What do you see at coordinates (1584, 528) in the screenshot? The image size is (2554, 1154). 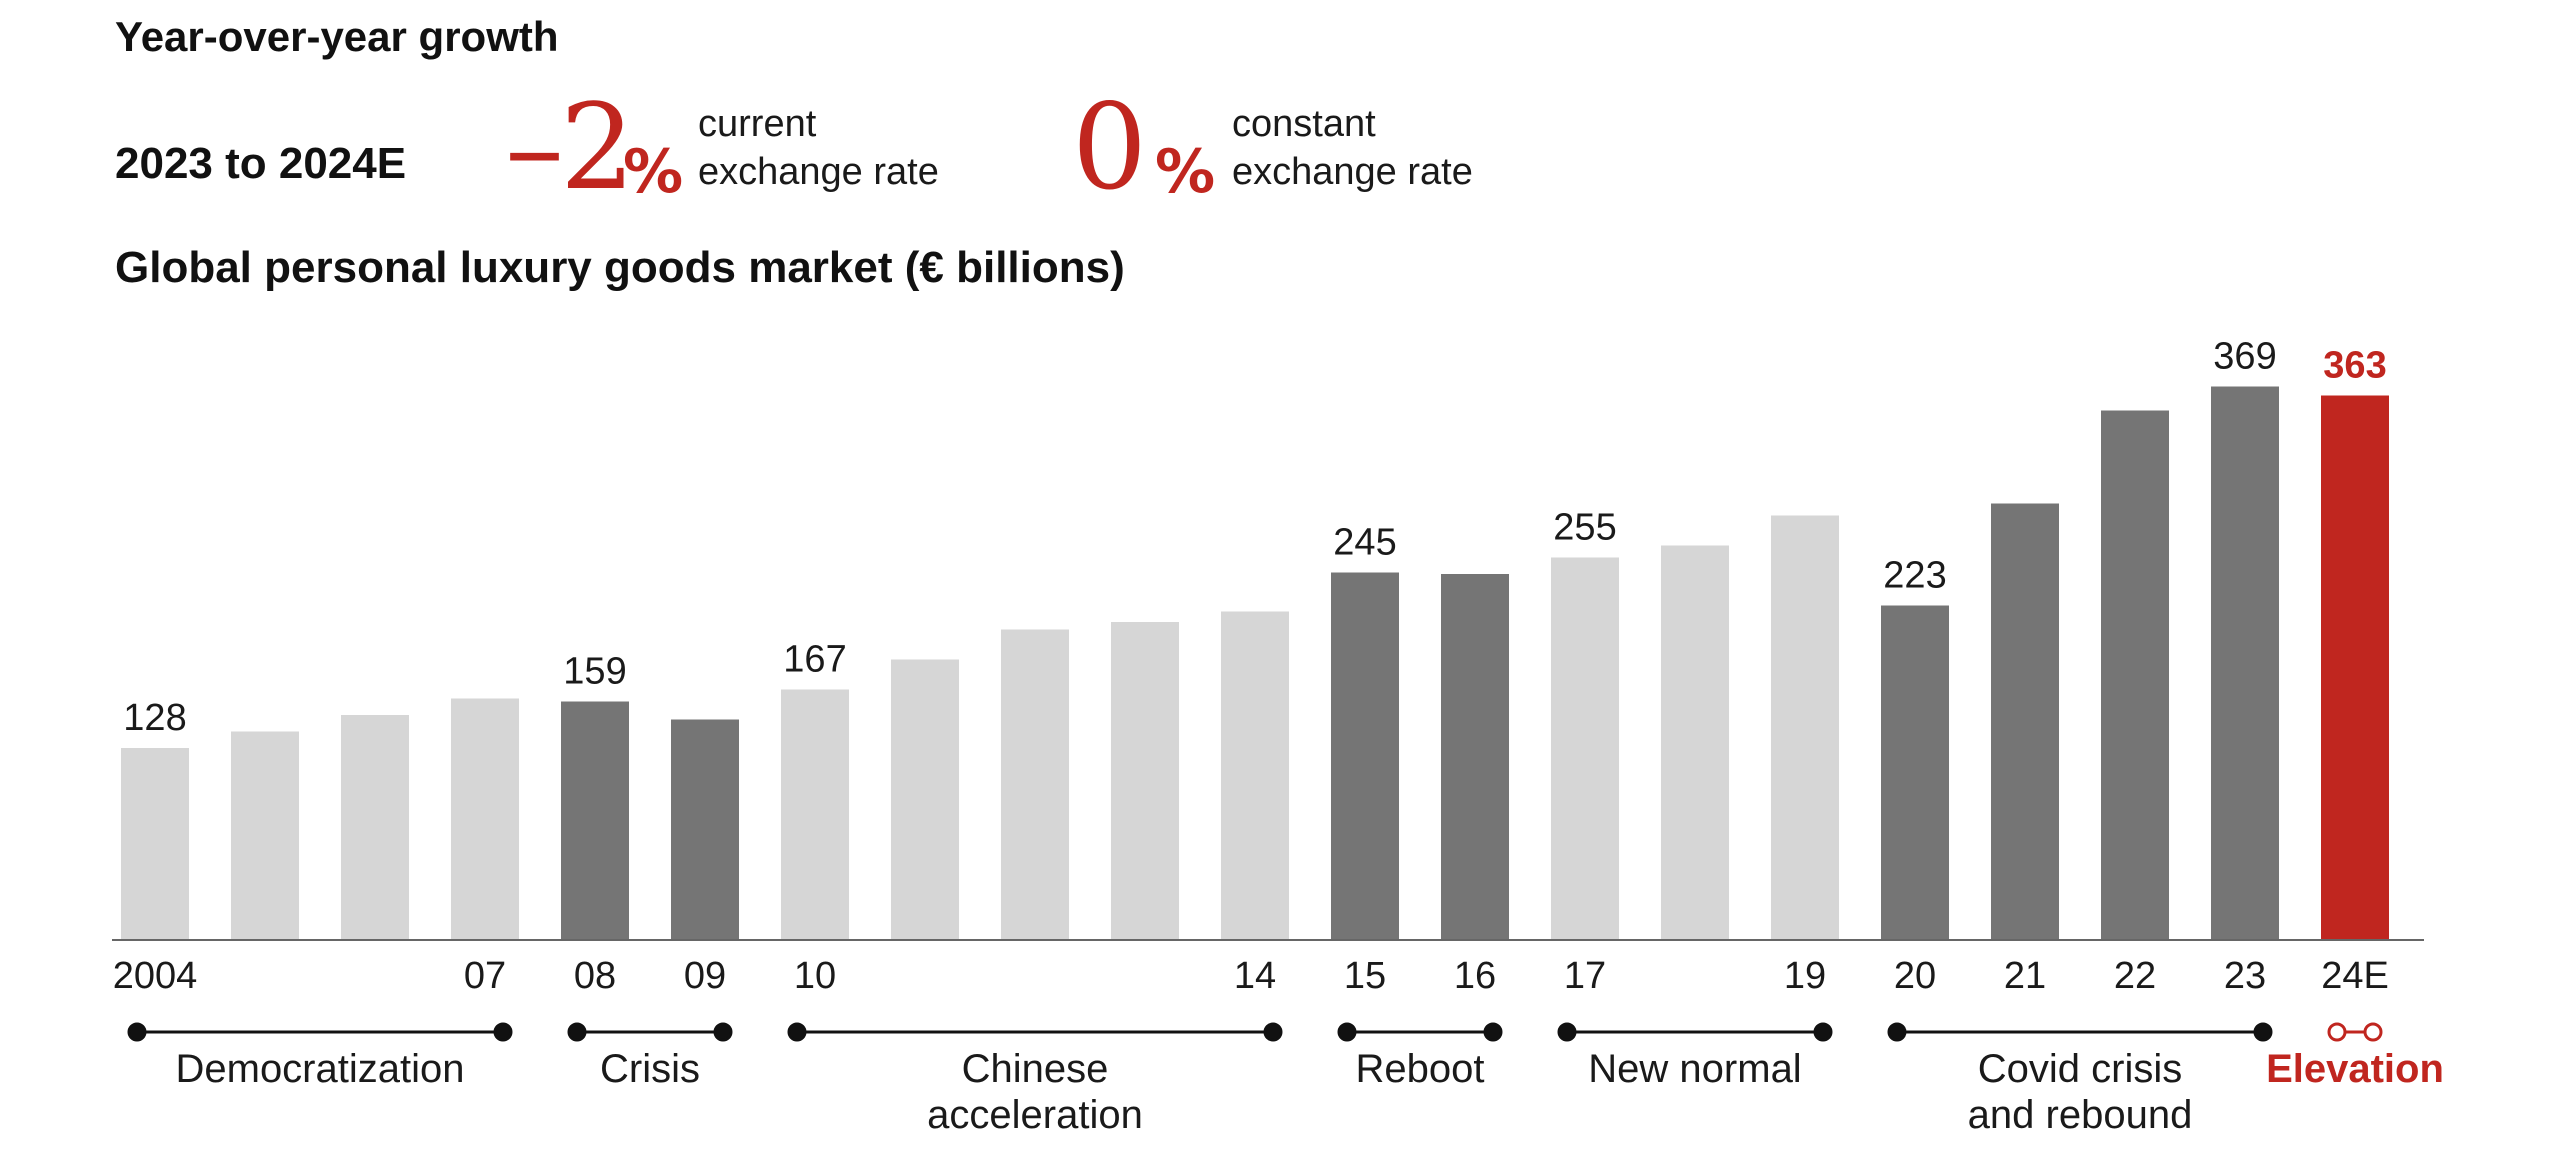 I see `data-label-17: 255` at bounding box center [1584, 528].